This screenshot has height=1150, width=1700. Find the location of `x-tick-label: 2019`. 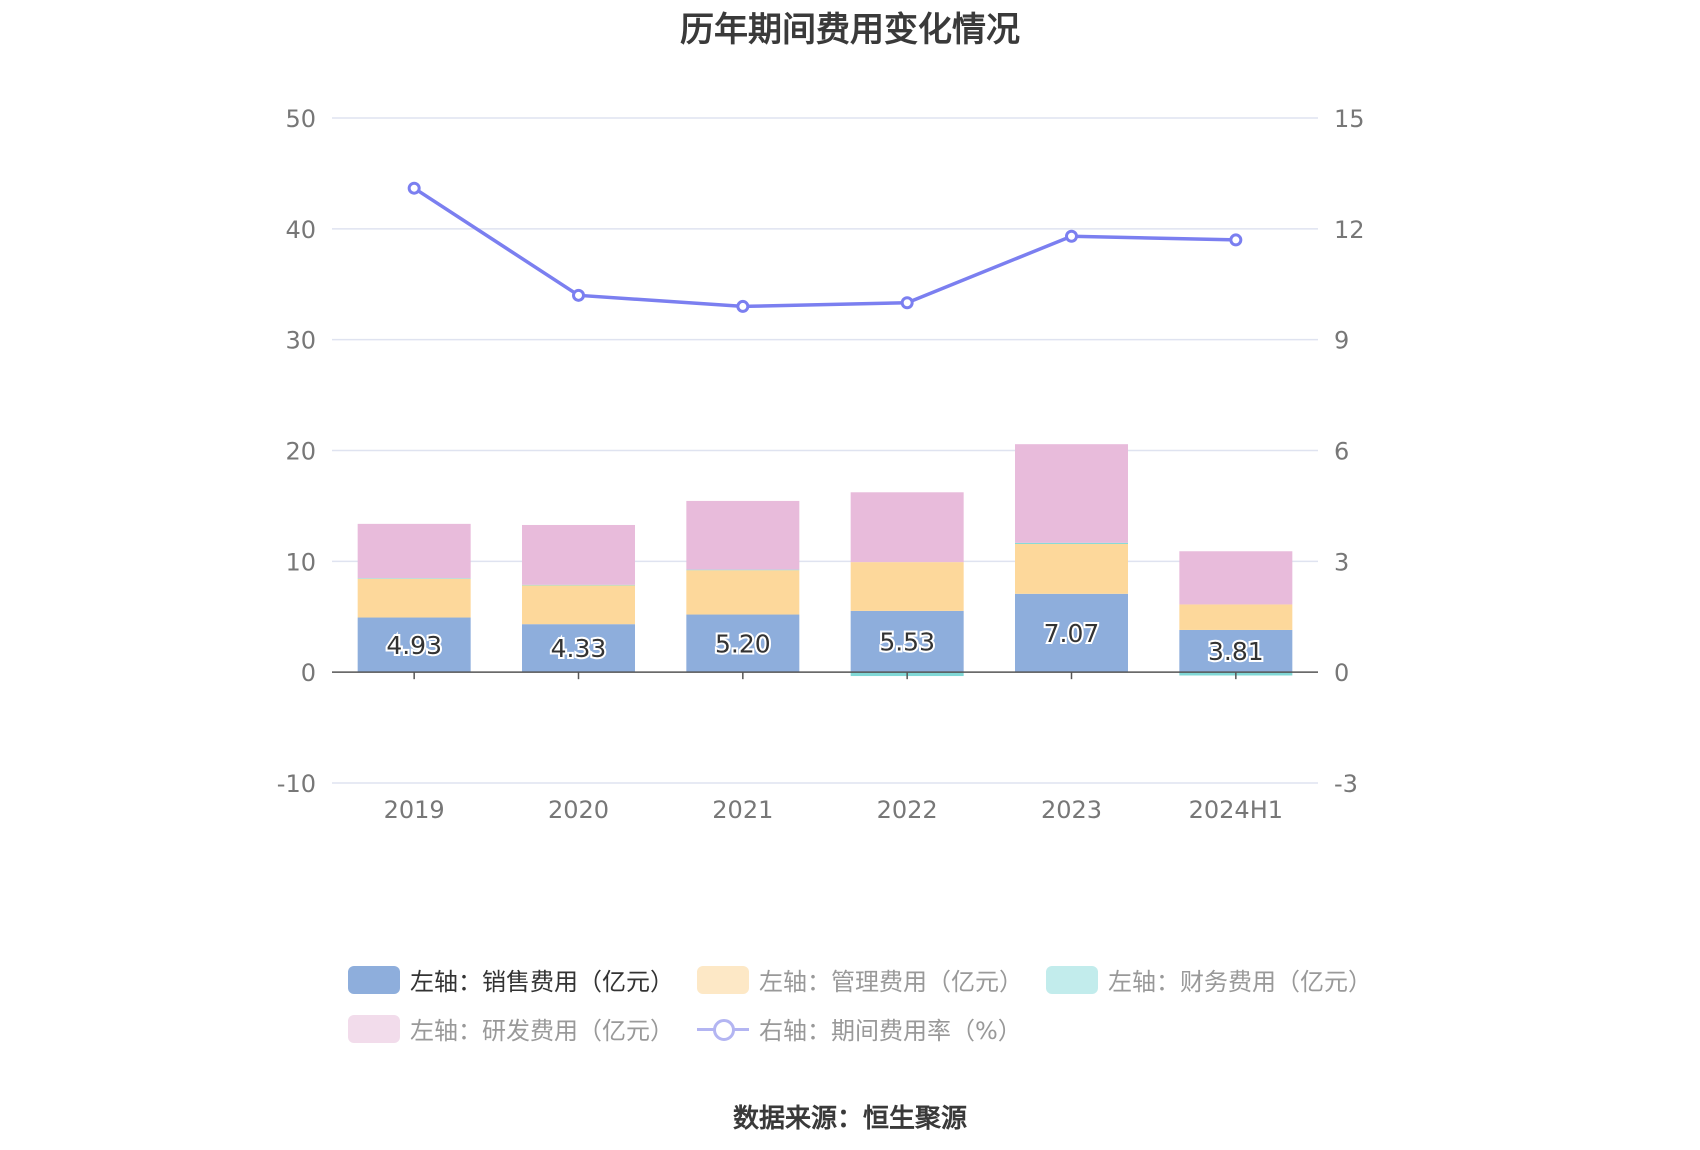

x-tick-label: 2019 is located at coordinates (414, 810).